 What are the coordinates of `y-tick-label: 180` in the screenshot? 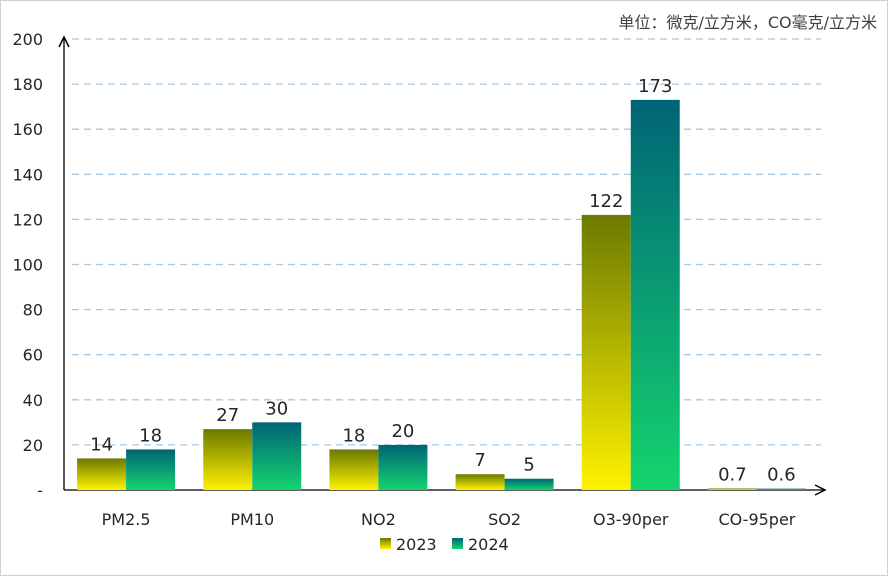 It's located at (27, 84).